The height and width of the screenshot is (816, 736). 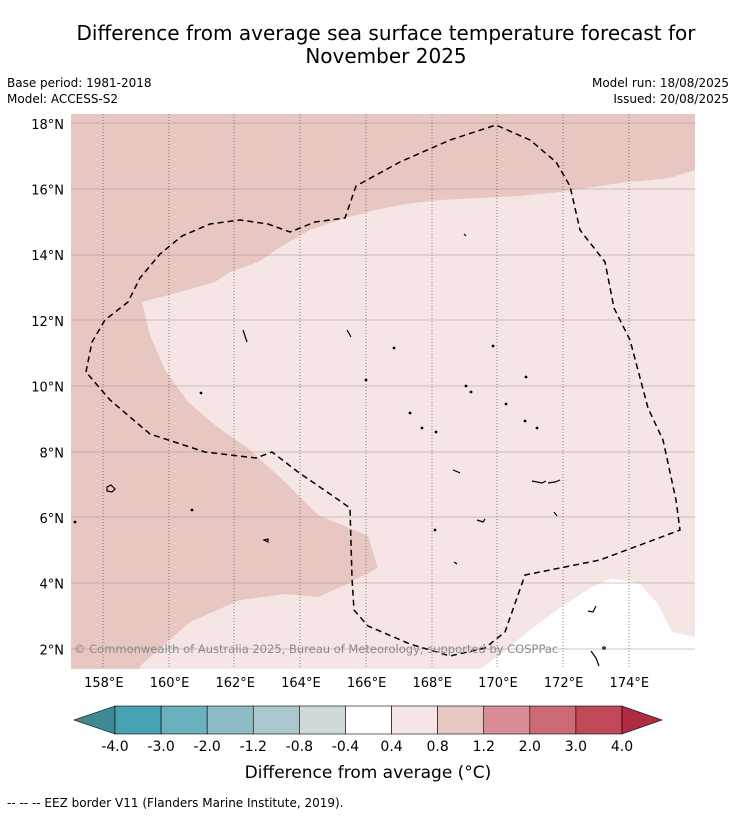 What do you see at coordinates (576, 747) in the screenshot?
I see `colorbar-tick-label: 3.0` at bounding box center [576, 747].